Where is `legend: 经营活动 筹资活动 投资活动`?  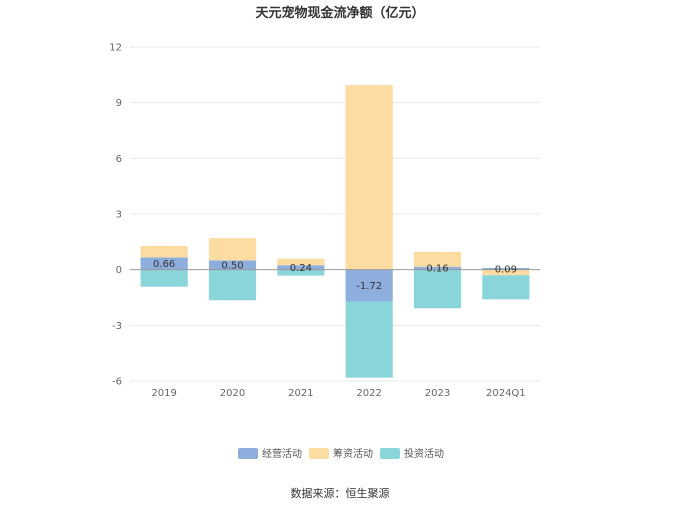 legend: 经营活动 筹资活动 投资活动 is located at coordinates (341, 453).